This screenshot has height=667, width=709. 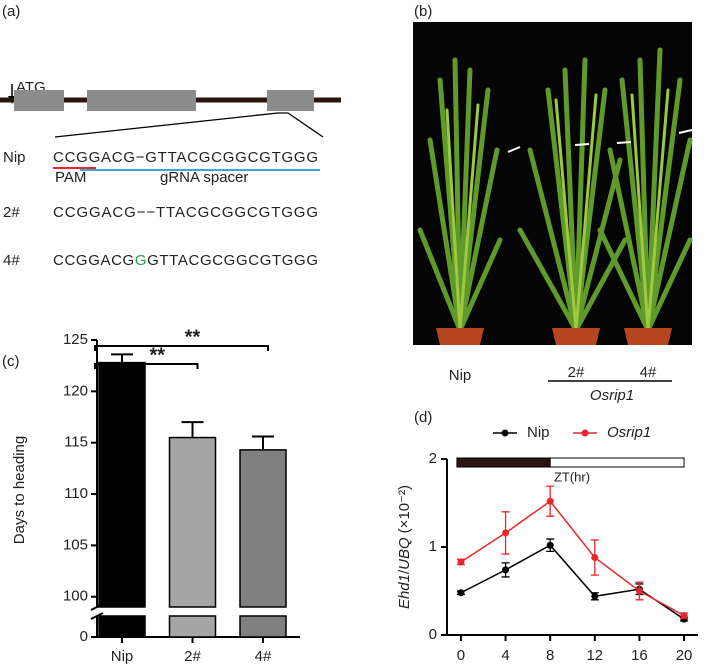 What do you see at coordinates (423, 417) in the screenshot?
I see `panel-label: (d)` at bounding box center [423, 417].